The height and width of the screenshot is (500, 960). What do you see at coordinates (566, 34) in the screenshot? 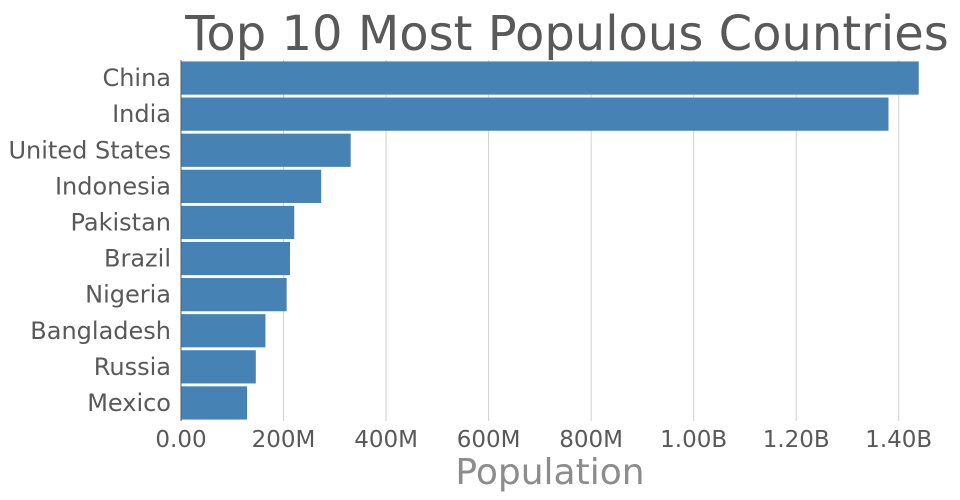
I see `chart-title: Top 10 Most Populous Countries` at bounding box center [566, 34].